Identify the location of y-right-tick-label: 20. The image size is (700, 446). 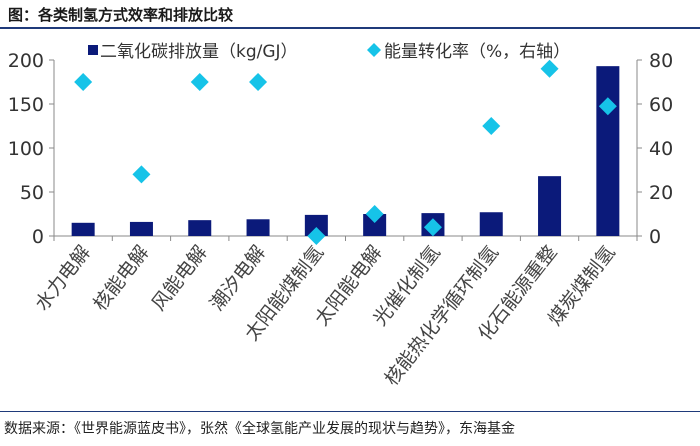
(661, 193).